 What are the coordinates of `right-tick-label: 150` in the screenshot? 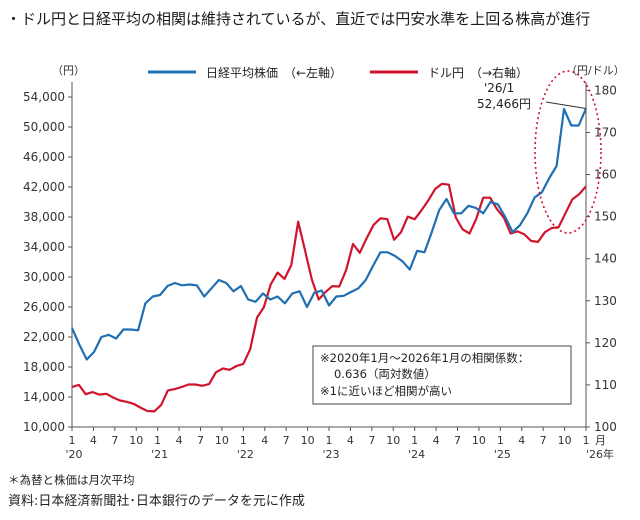 It's located at (605, 217).